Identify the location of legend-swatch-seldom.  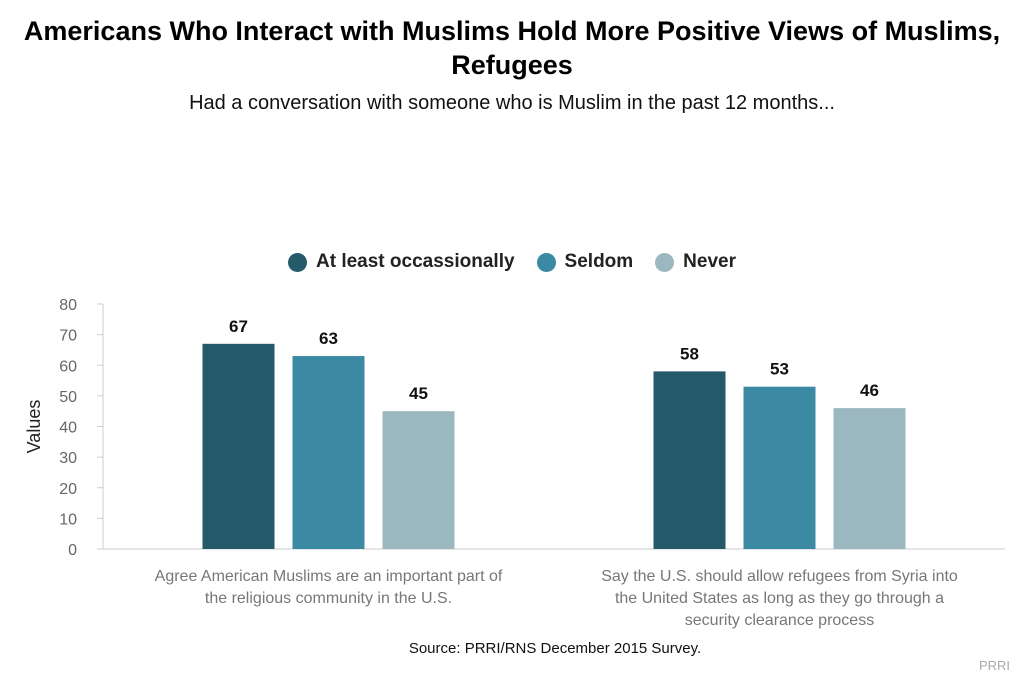
(546, 262).